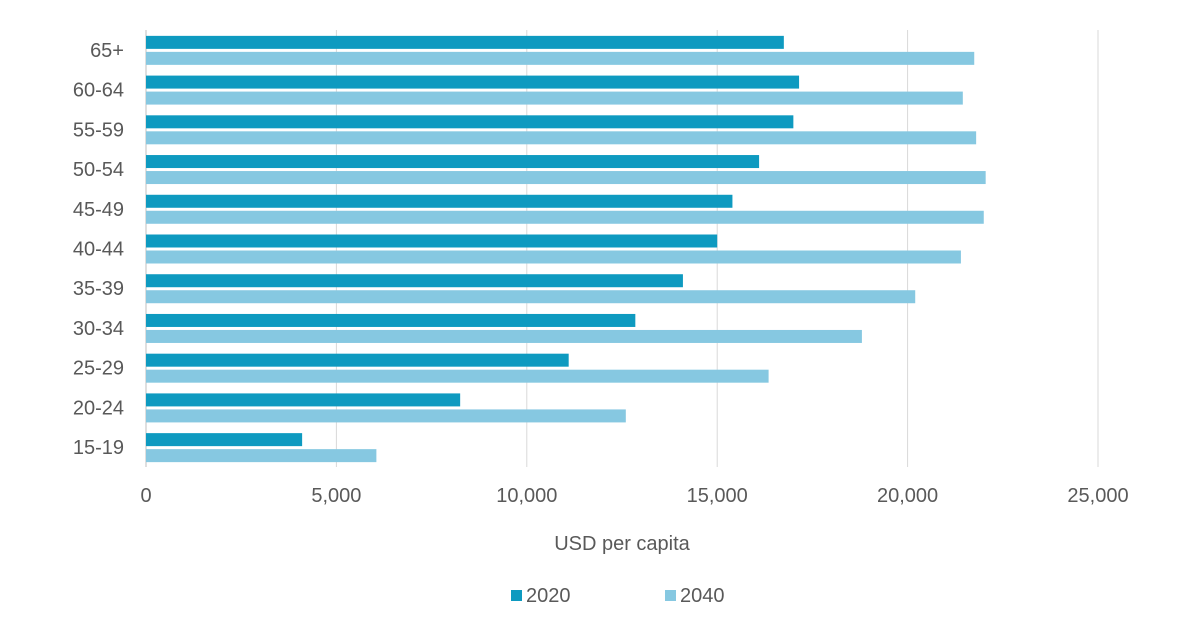 This screenshot has width=1200, height=634. What do you see at coordinates (465, 42) in the screenshot?
I see `bar-2020-65+` at bounding box center [465, 42].